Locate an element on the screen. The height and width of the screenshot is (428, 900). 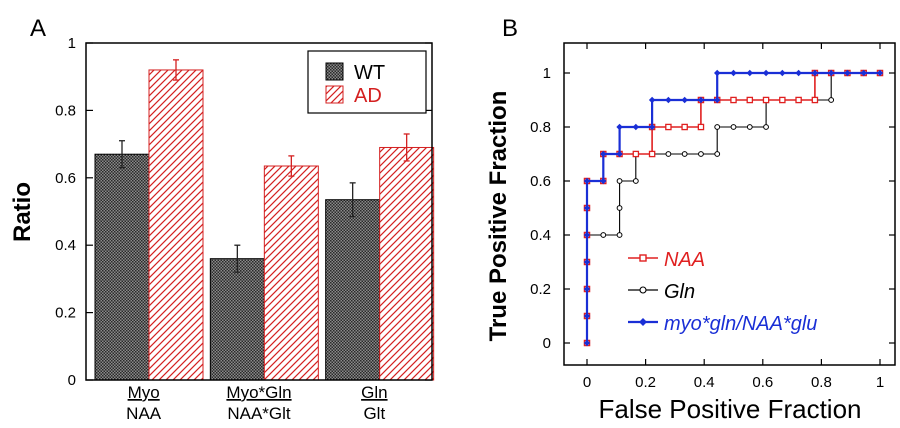
legend-label-combo: myo*gln/NAA*glu is located at coordinates (740, 324).